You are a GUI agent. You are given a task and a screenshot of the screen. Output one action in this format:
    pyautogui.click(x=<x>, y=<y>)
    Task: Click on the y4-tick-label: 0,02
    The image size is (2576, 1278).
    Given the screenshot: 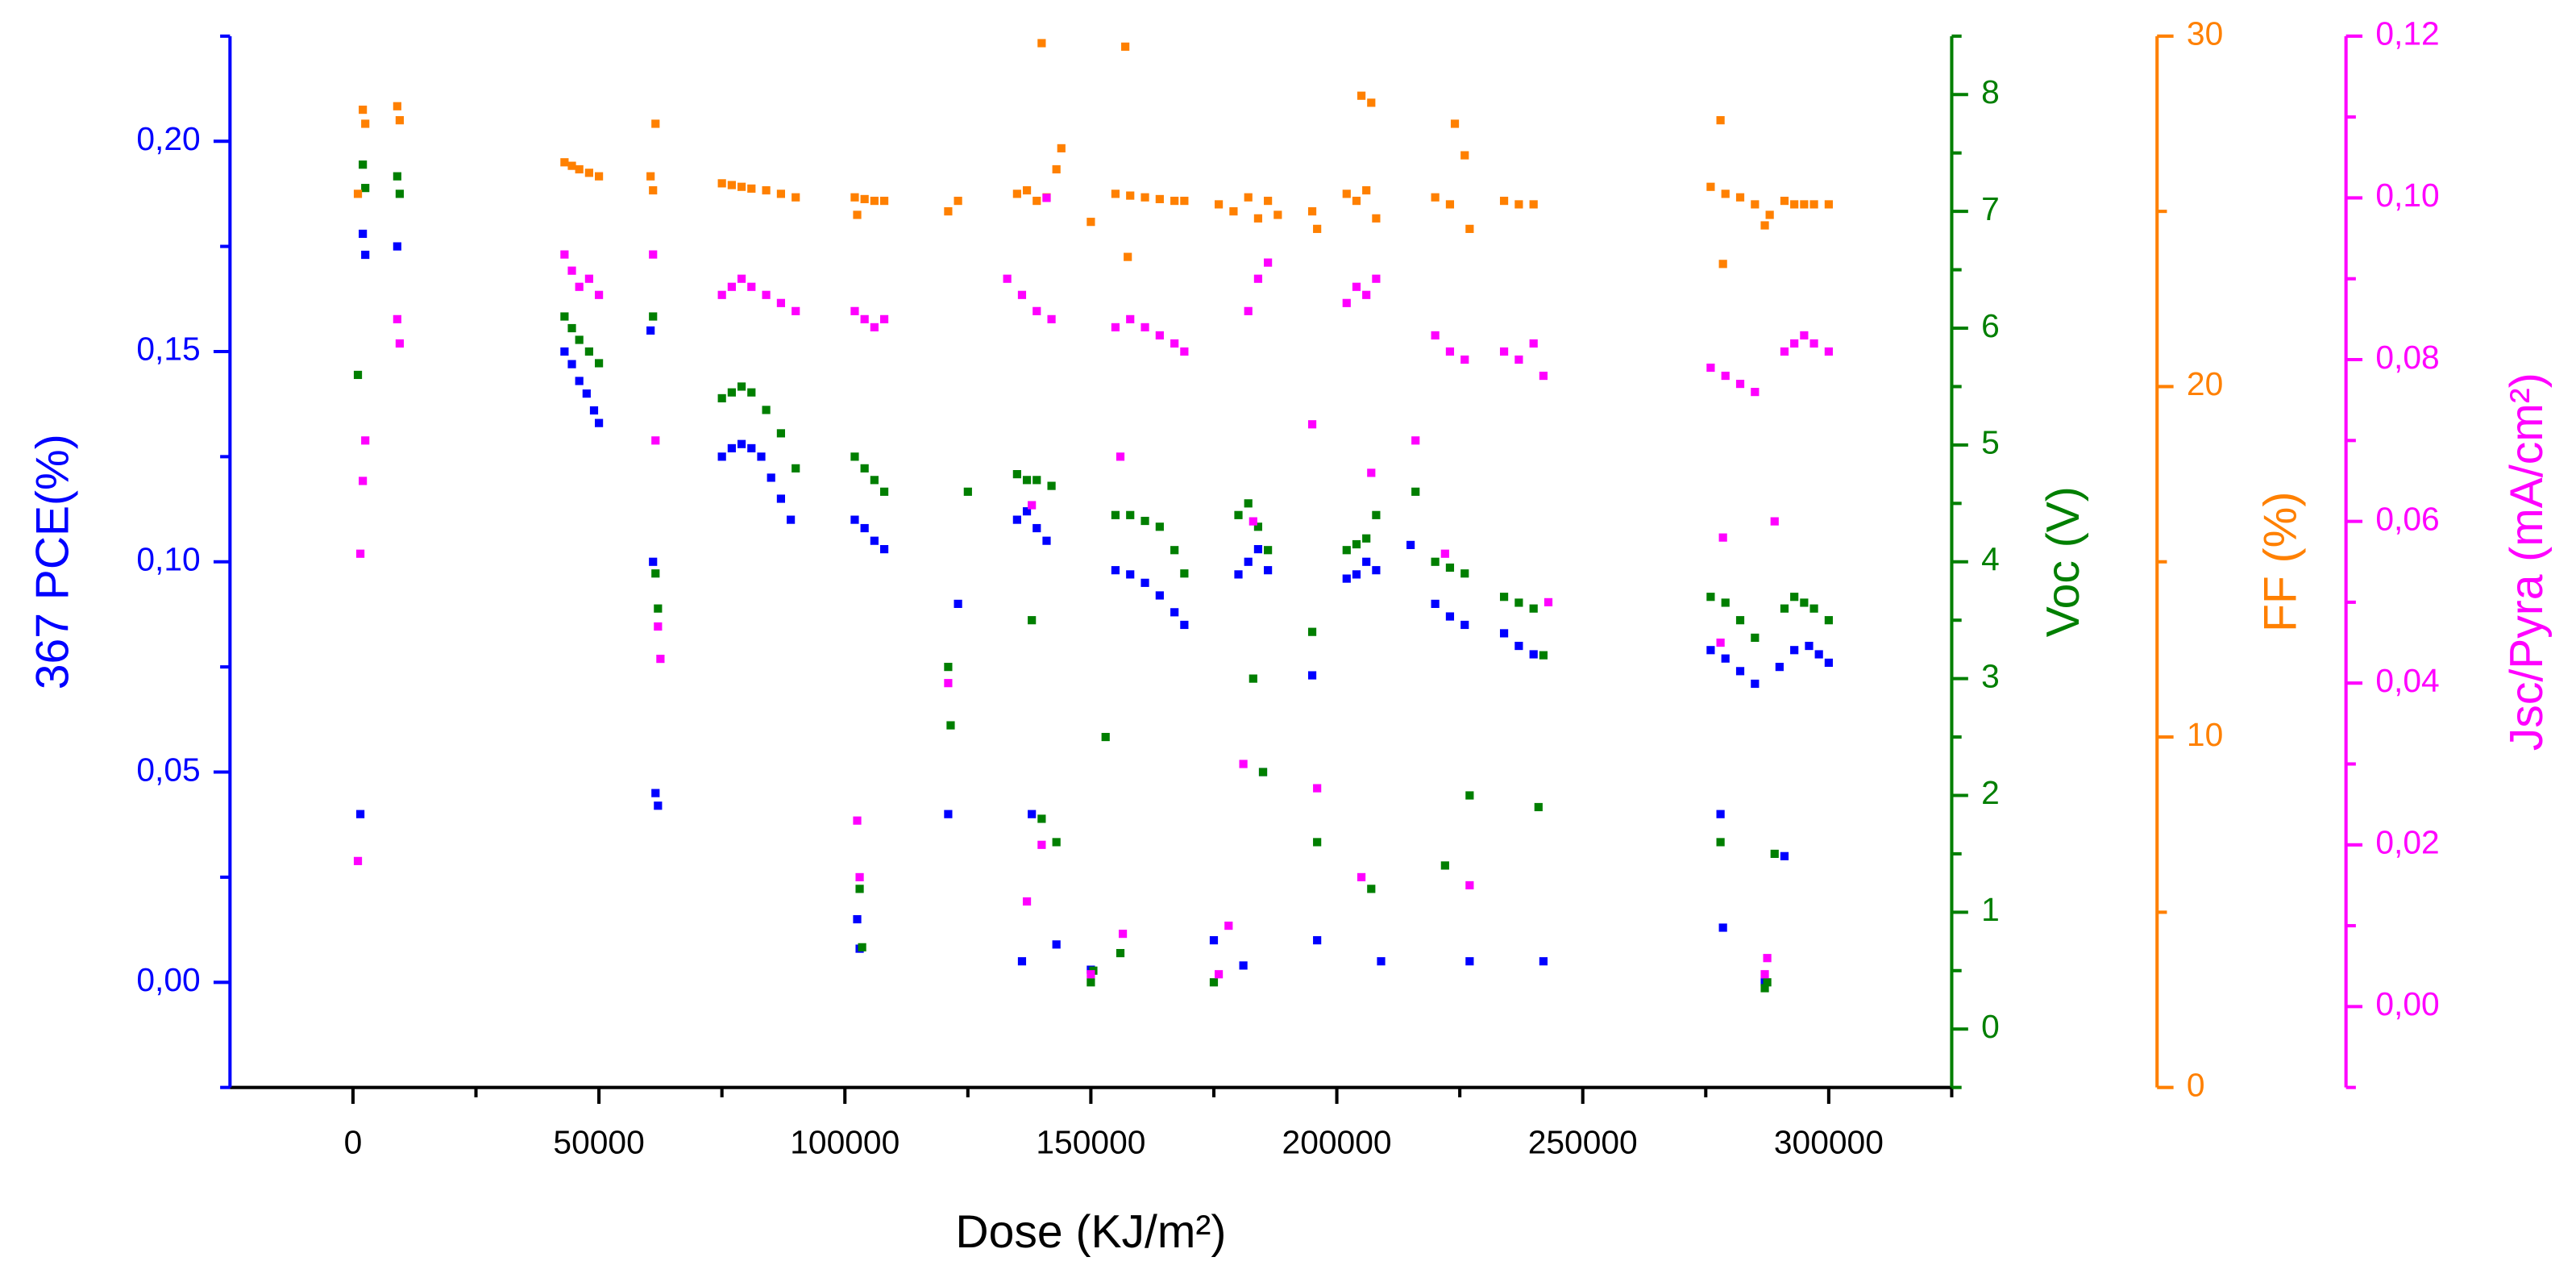 What is the action you would take?
    pyautogui.click(x=2407, y=842)
    